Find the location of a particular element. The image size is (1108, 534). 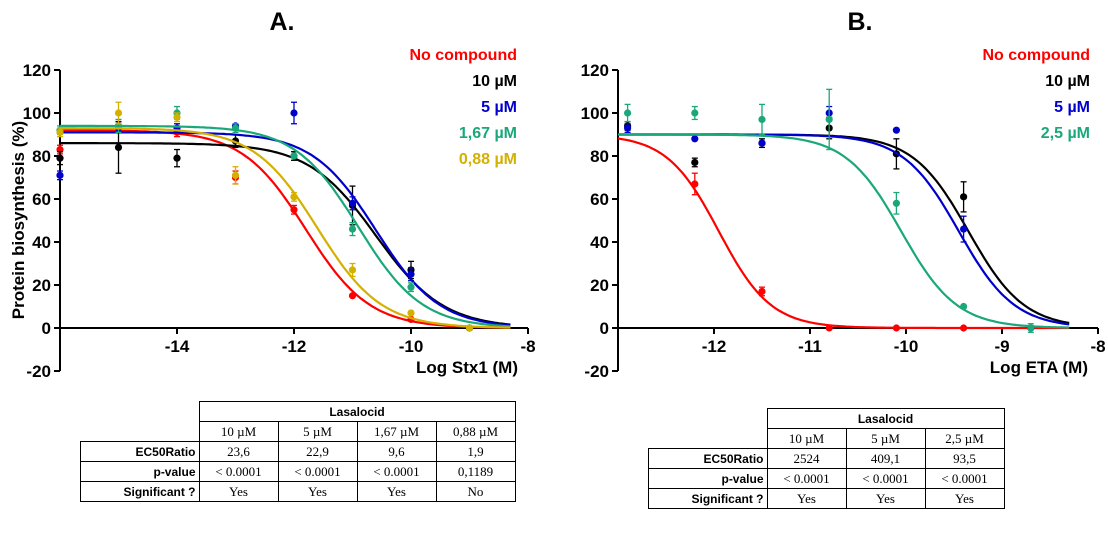

table-row: p-value < 0.0001 < 0.0001 < 0.0001 is located at coordinates (826, 478).